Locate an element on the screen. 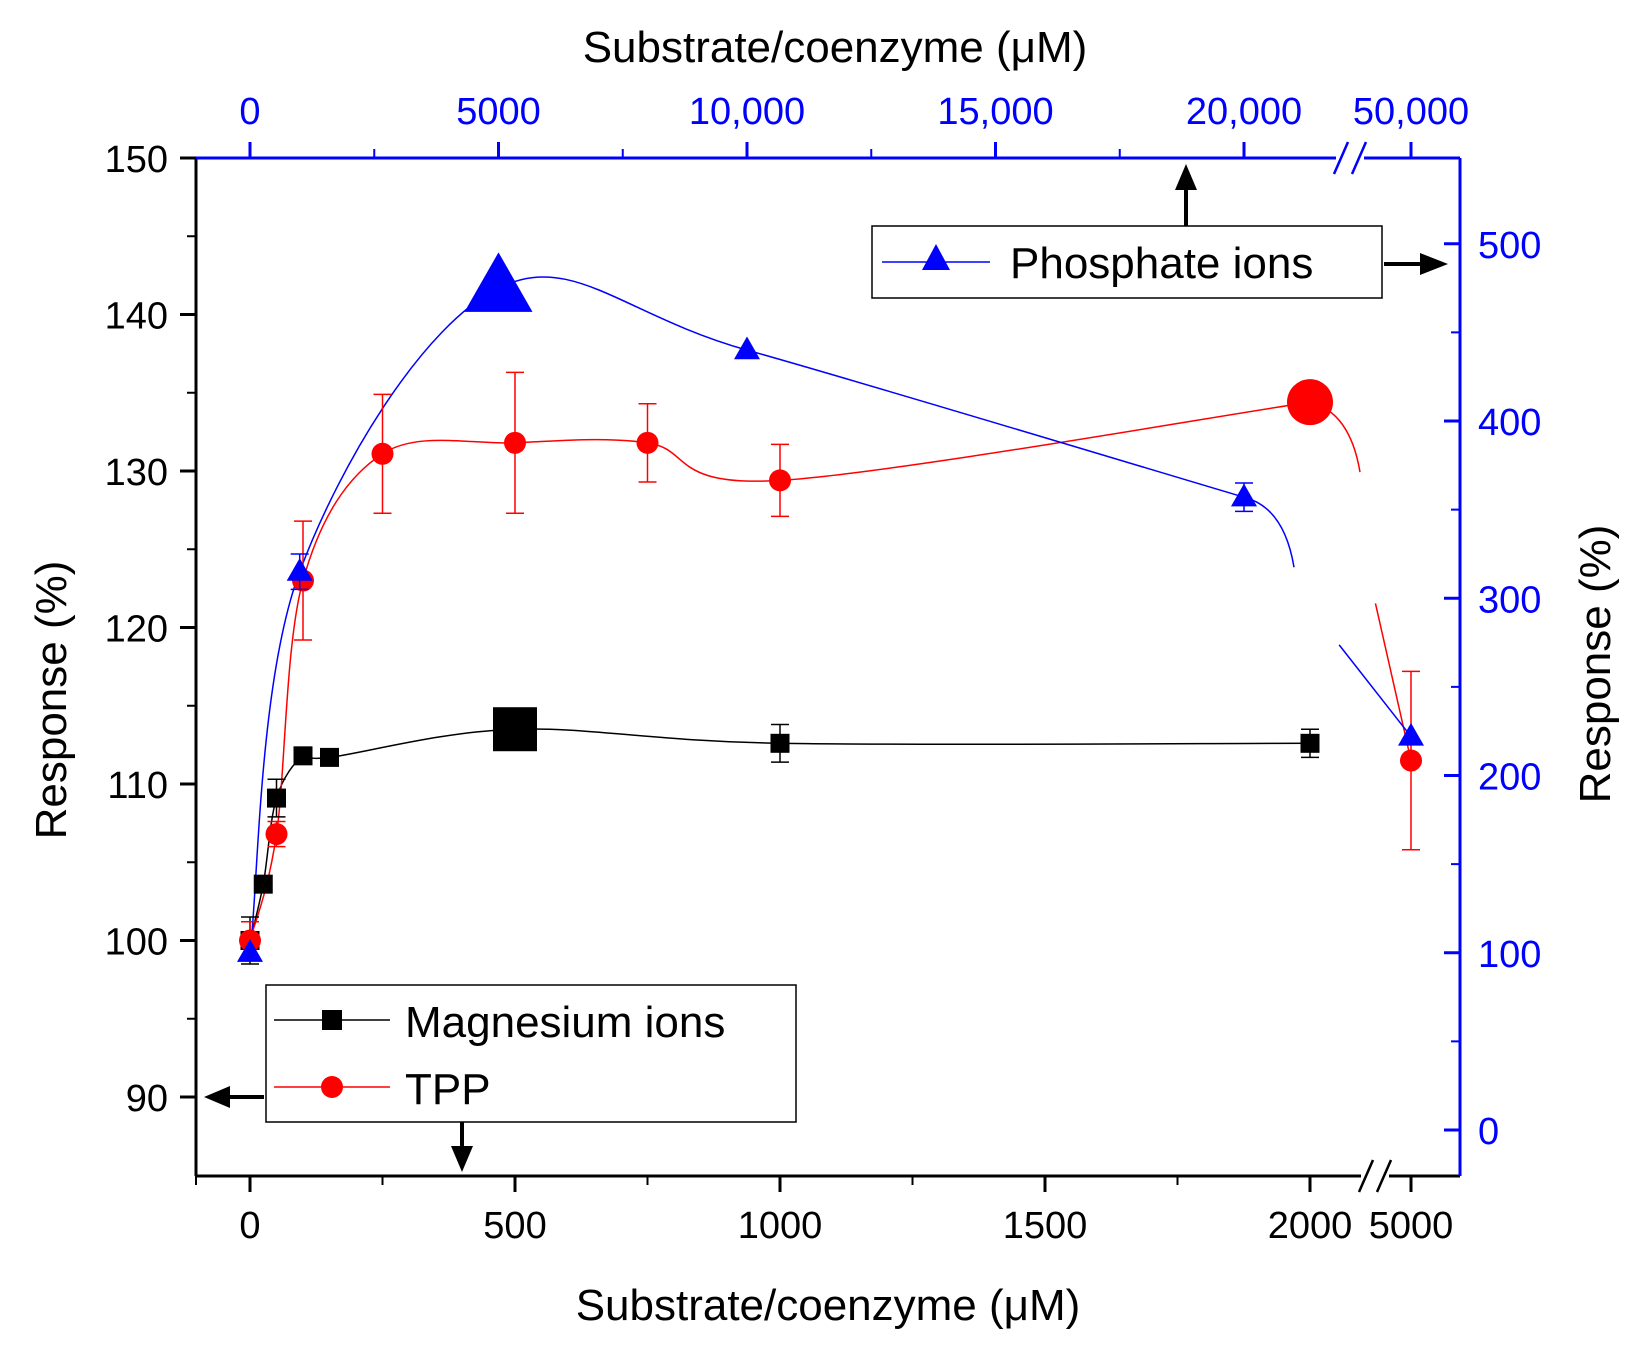 This screenshot has width=1644, height=1364. right-axis-title: Response (%) is located at coordinates (1595, 664).